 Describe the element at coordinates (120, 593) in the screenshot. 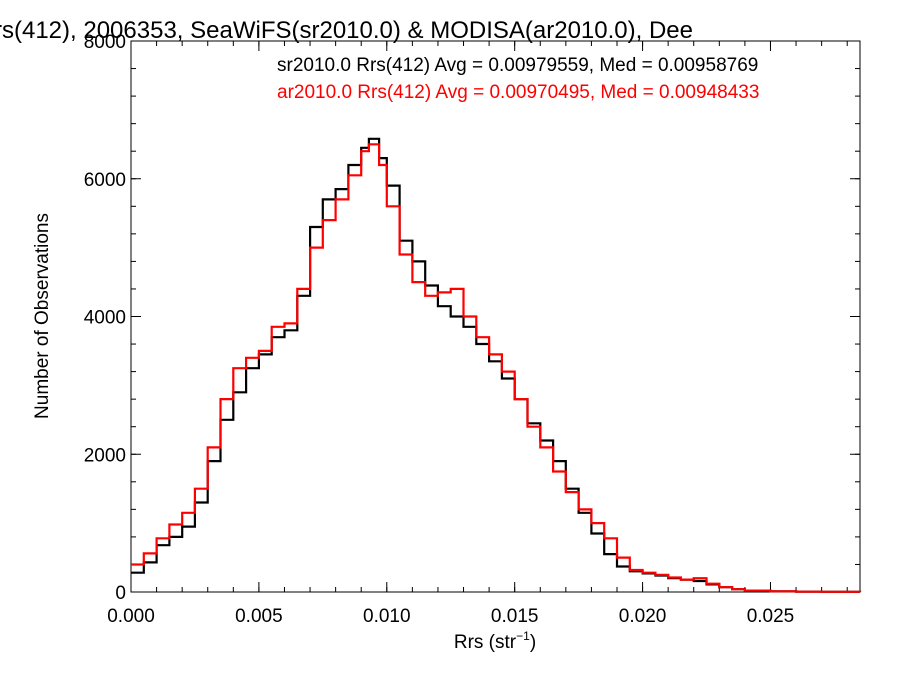

I see `y-tick-label: 0` at that location.